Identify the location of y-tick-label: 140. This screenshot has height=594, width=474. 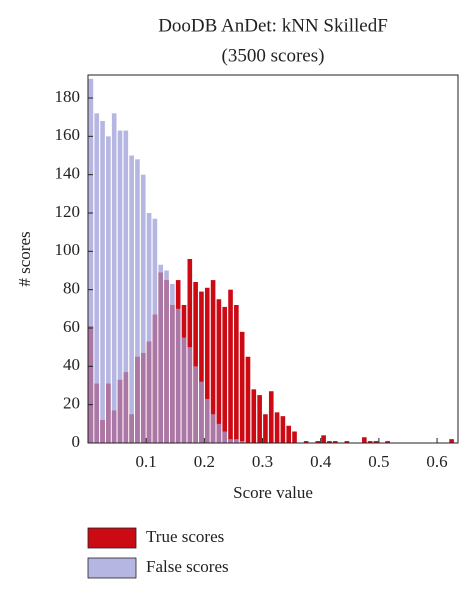
(68, 173).